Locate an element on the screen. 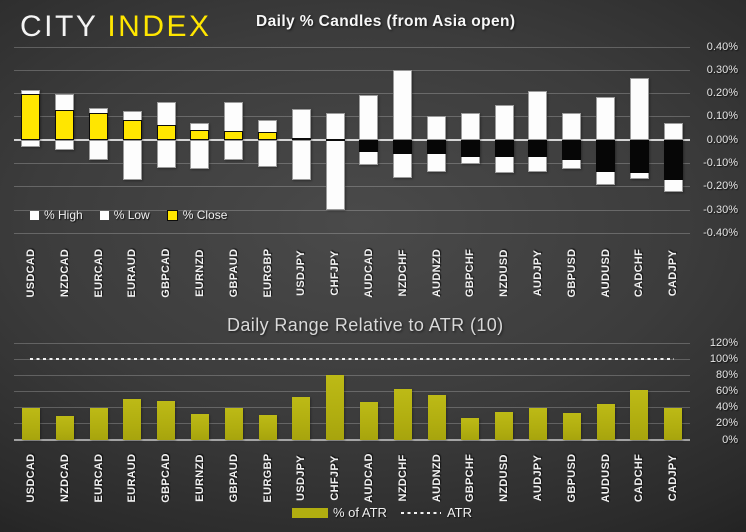 This screenshot has width=746, height=532. candles-y-tick-label: 0.40% is located at coordinates (722, 46).